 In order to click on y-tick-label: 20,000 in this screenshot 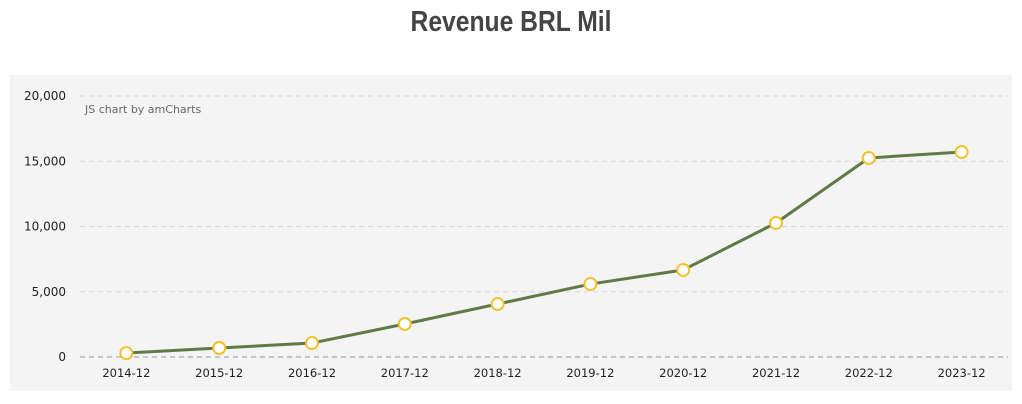, I will do `click(45, 96)`.